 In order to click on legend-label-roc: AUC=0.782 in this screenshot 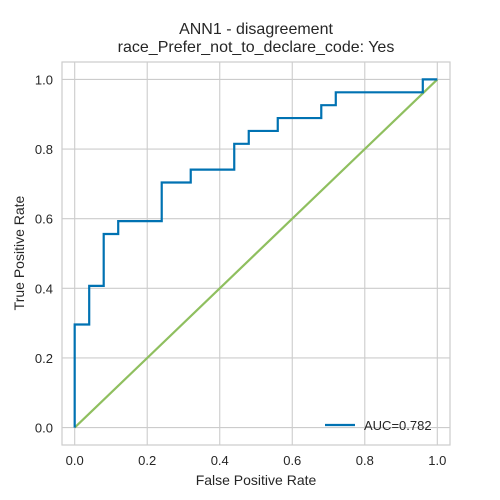, I will do `click(398, 425)`.